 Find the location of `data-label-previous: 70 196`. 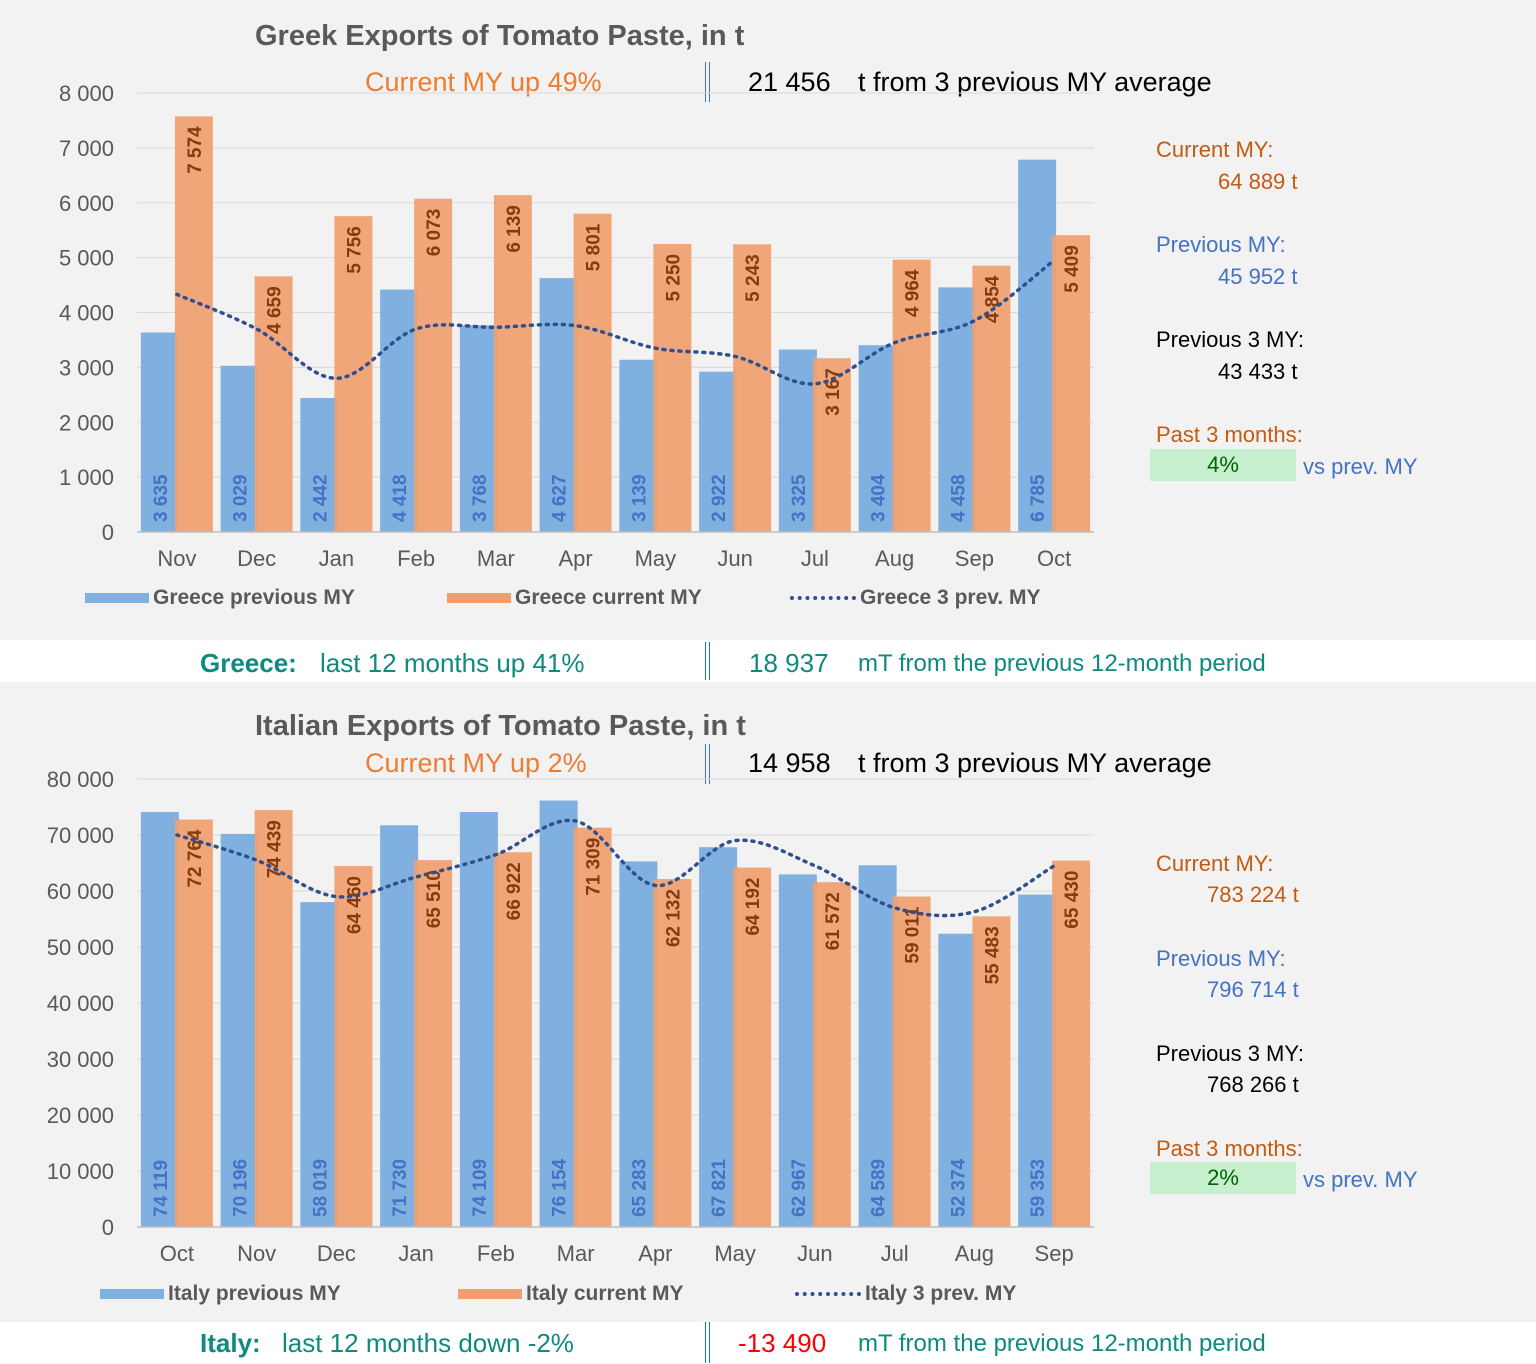

data-label-previous: 70 196 is located at coordinates (241, 1188).